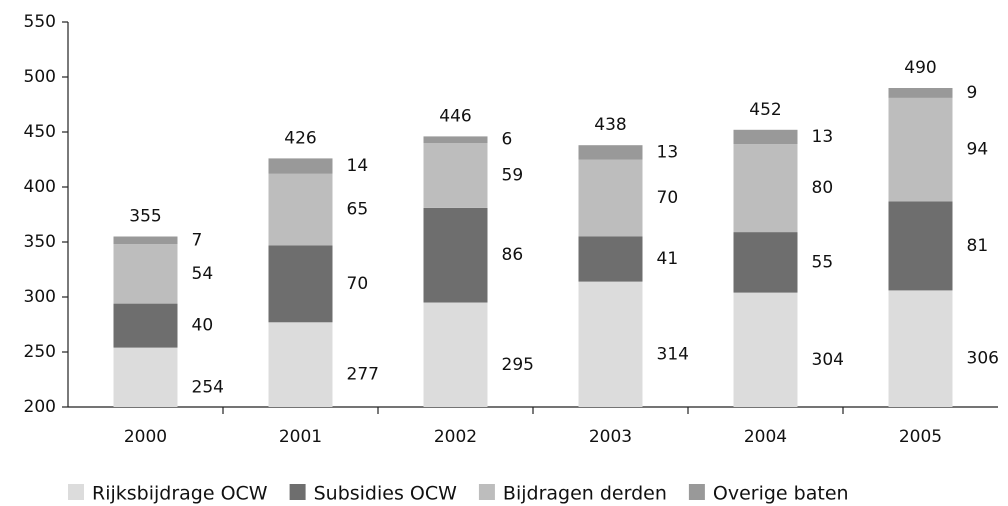 This screenshot has height=506, width=1008. I want to click on y-tick-label: 350, so click(40, 242).